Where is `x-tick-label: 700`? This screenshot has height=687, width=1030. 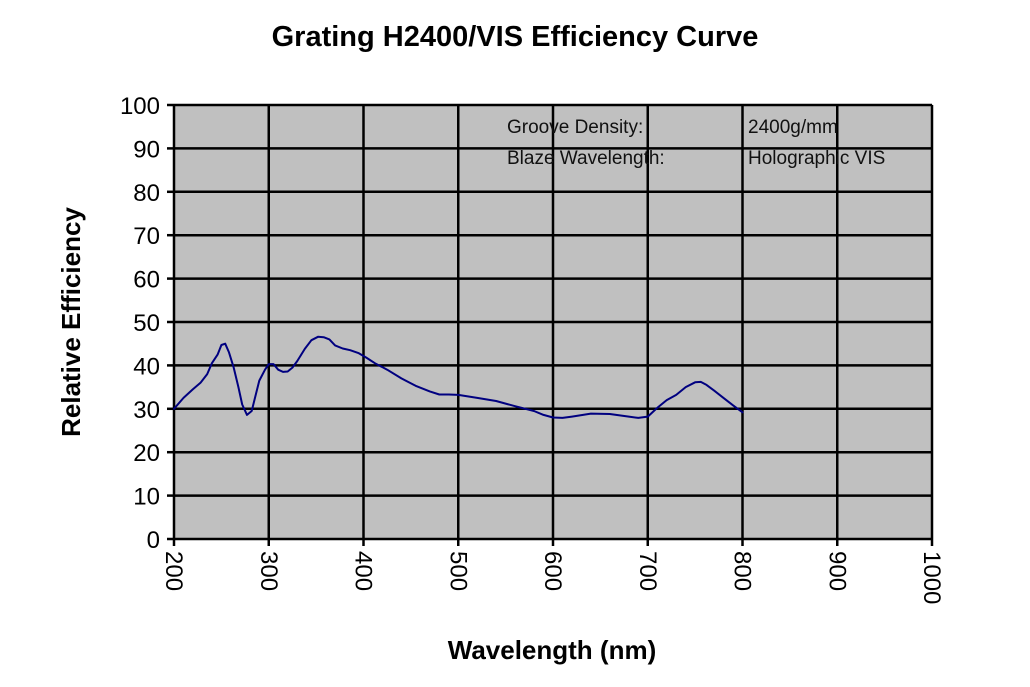 x-tick-label: 700 is located at coordinates (647, 571).